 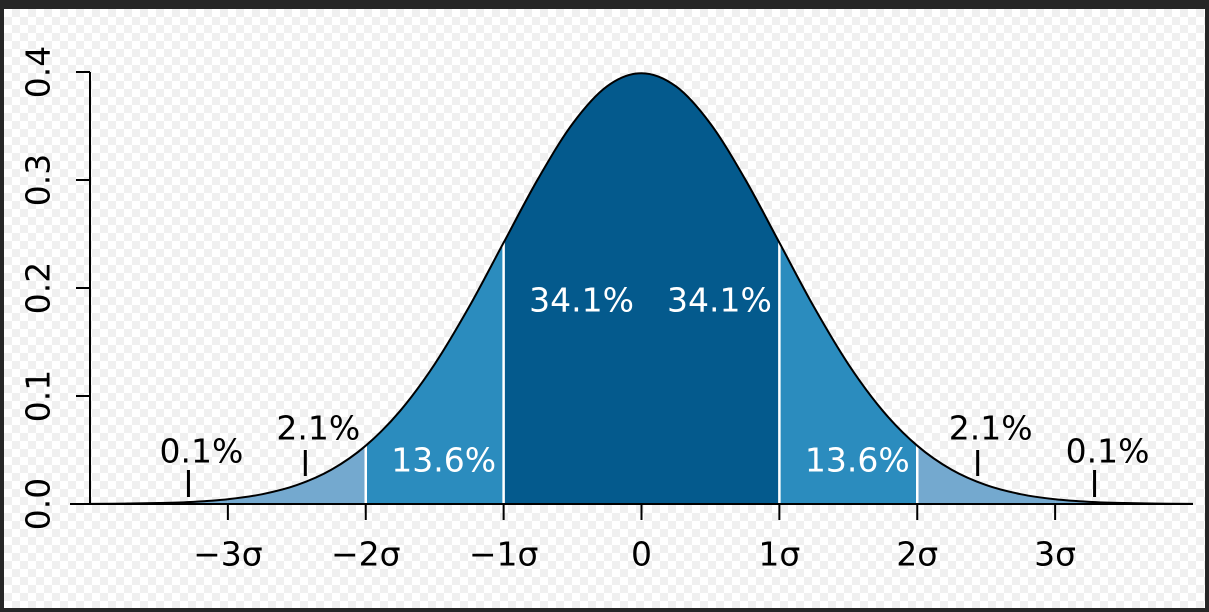 I want to click on y-tick-label: 0.3, so click(x=38, y=180).